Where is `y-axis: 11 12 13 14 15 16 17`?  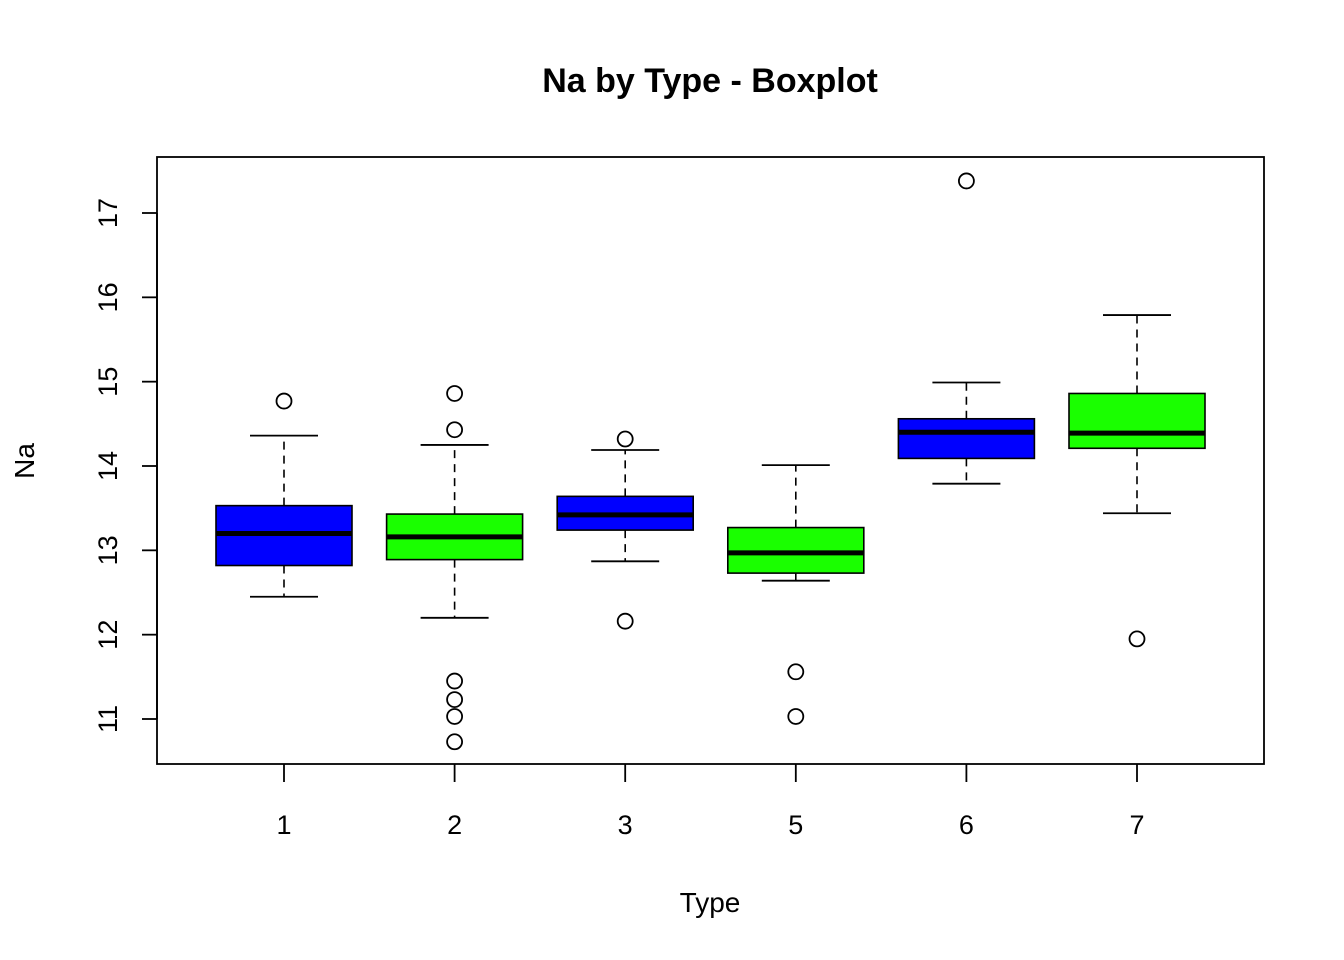
y-axis: 11 12 13 14 15 16 17 is located at coordinates (125, 465).